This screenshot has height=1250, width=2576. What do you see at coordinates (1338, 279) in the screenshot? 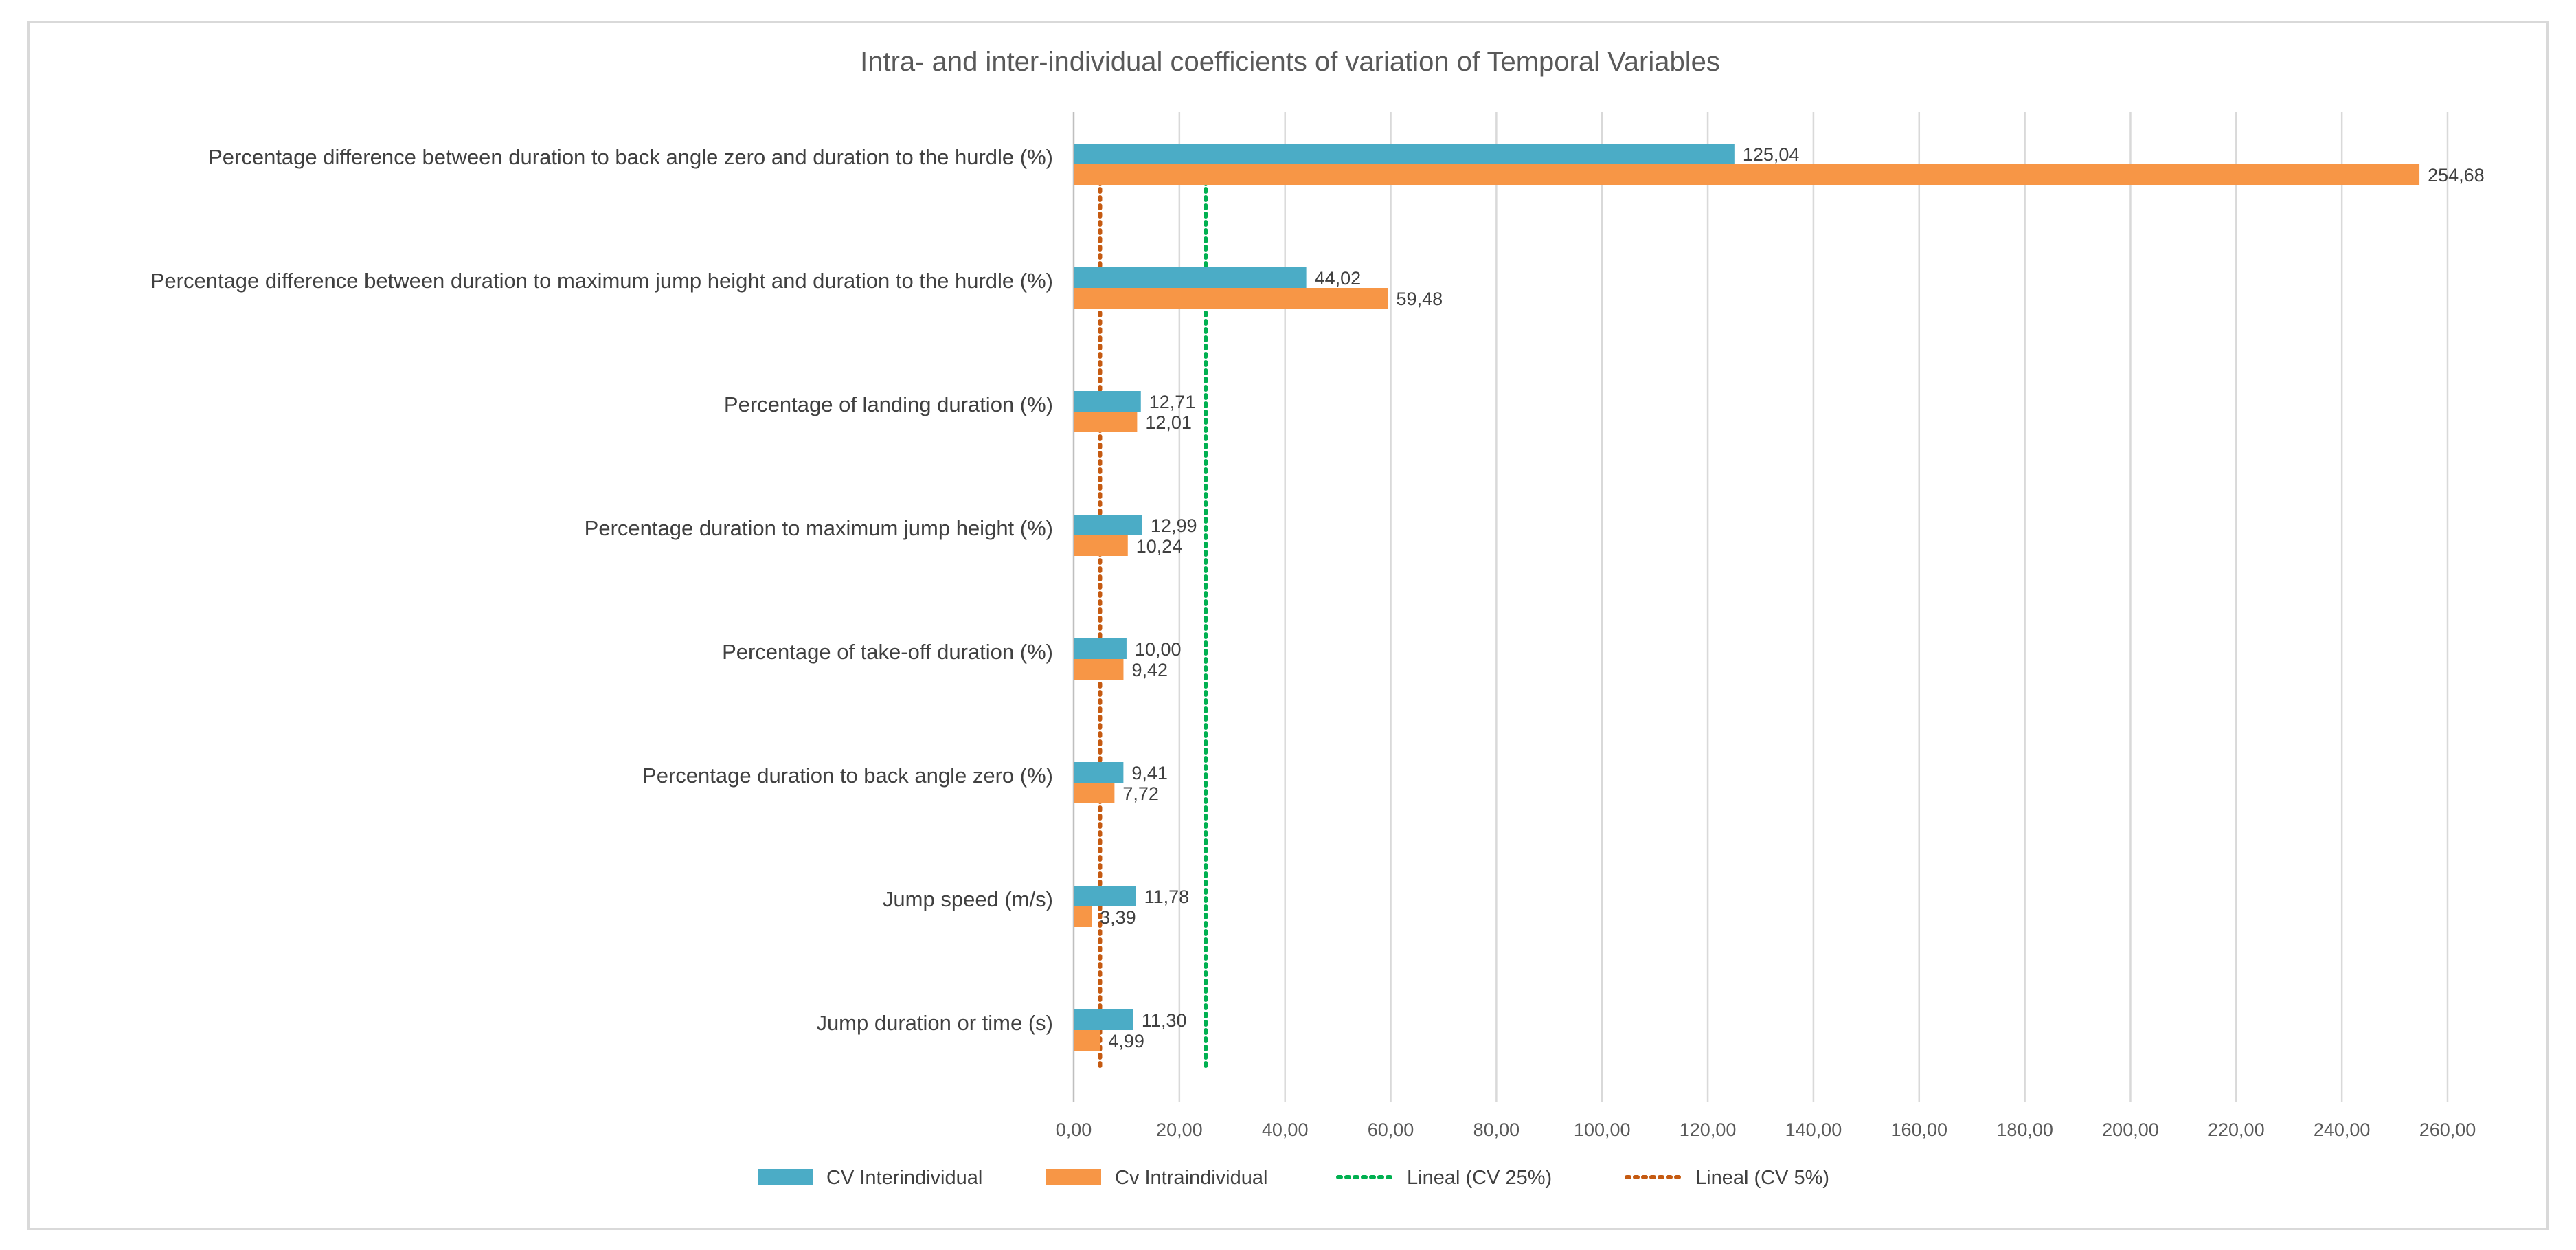
I see `data-label: 44,02` at bounding box center [1338, 279].